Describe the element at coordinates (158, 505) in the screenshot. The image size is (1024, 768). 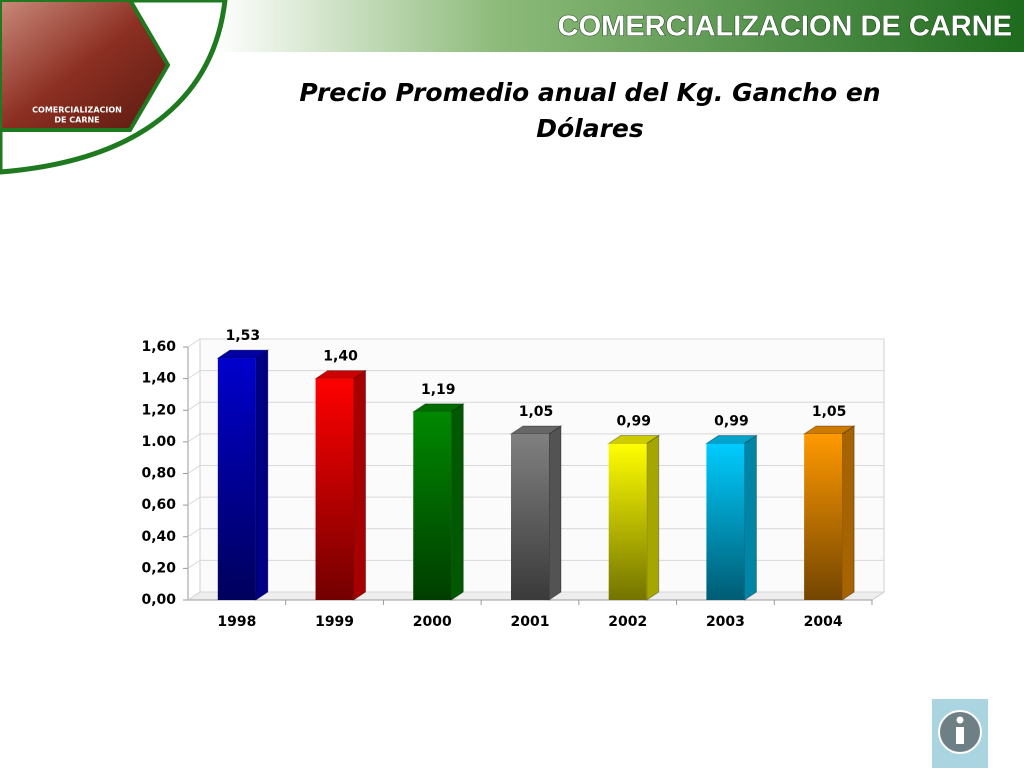
I see `y-tick-label: 0,60` at that location.